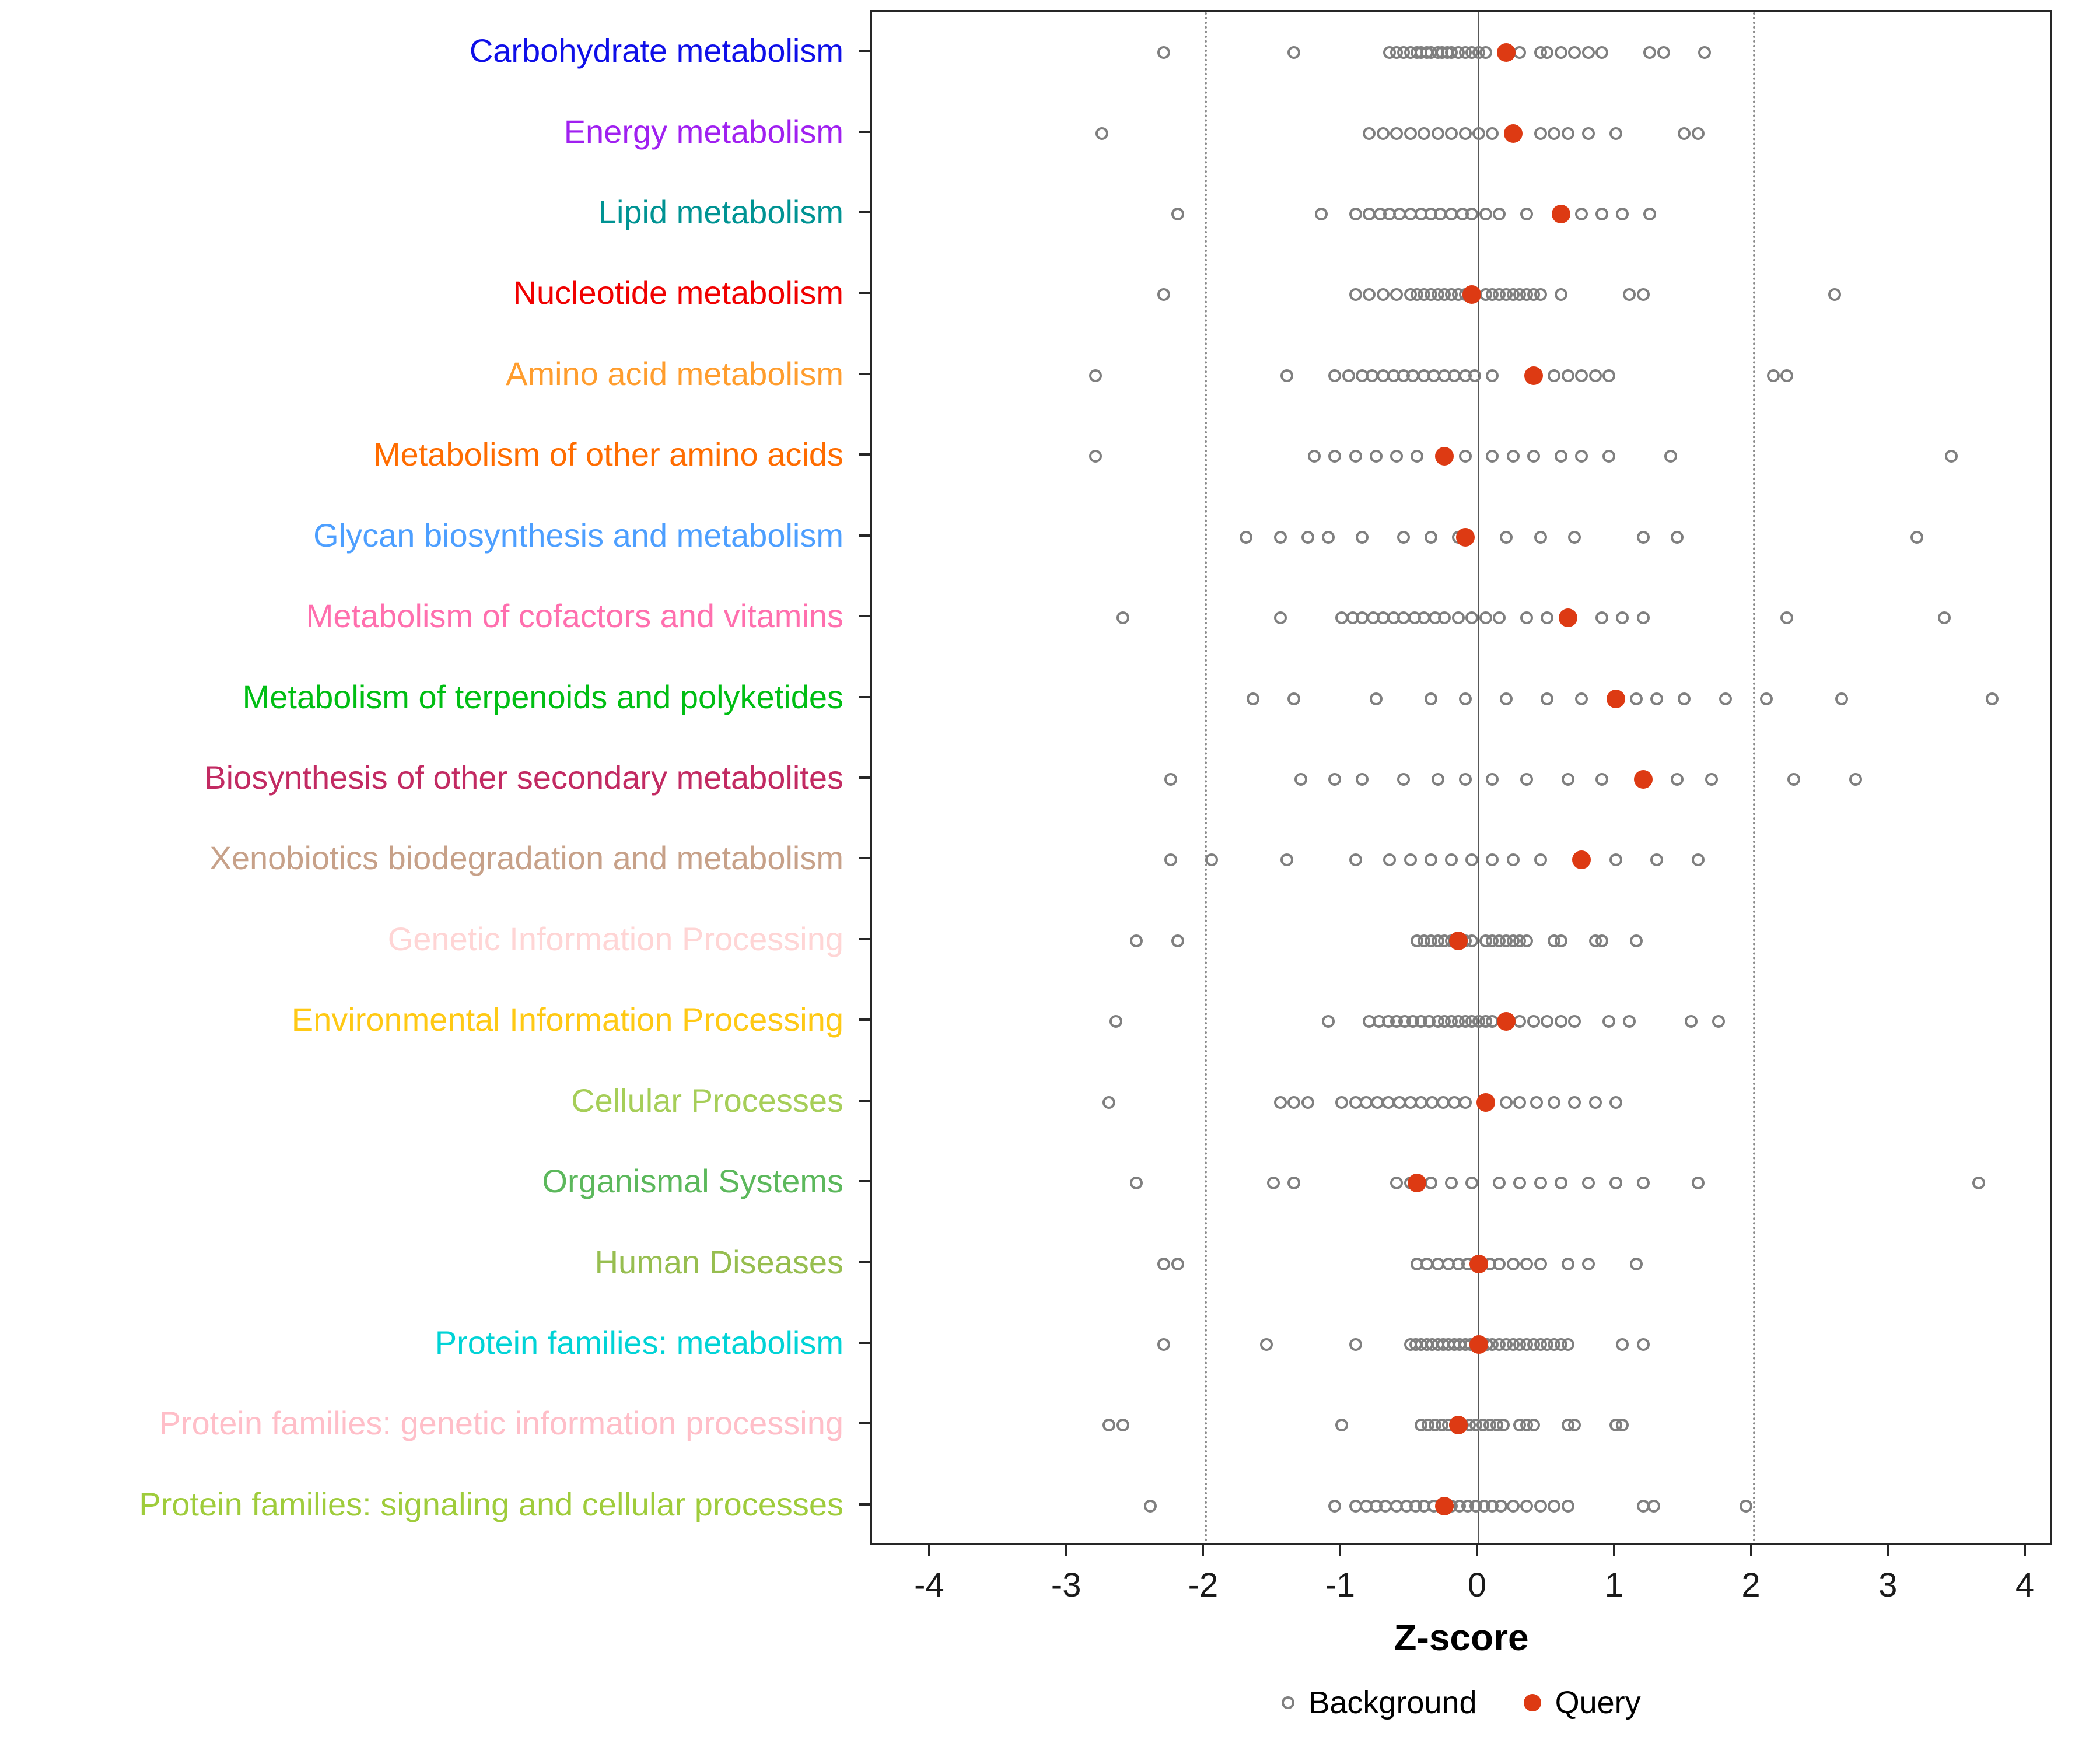  Describe the element at coordinates (1598, 1702) in the screenshot. I see `legend-query-label: Query` at that location.